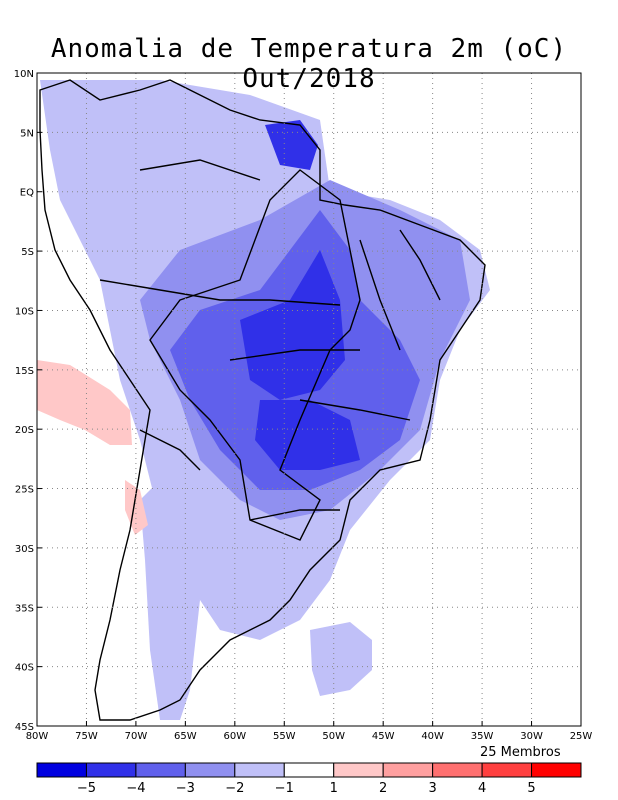 This screenshot has width=618, height=800. Describe the element at coordinates (341, 659) in the screenshot. I see `anomaly-region-light-south` at that location.